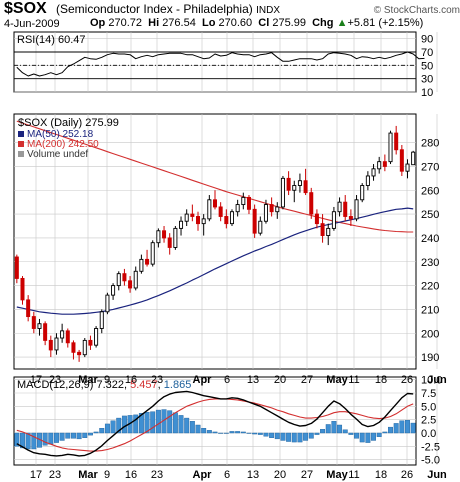 The height and width of the screenshot is (482, 460). What do you see at coordinates (430, 215) in the screenshot?
I see `price-tick-label: 250` at bounding box center [430, 215].